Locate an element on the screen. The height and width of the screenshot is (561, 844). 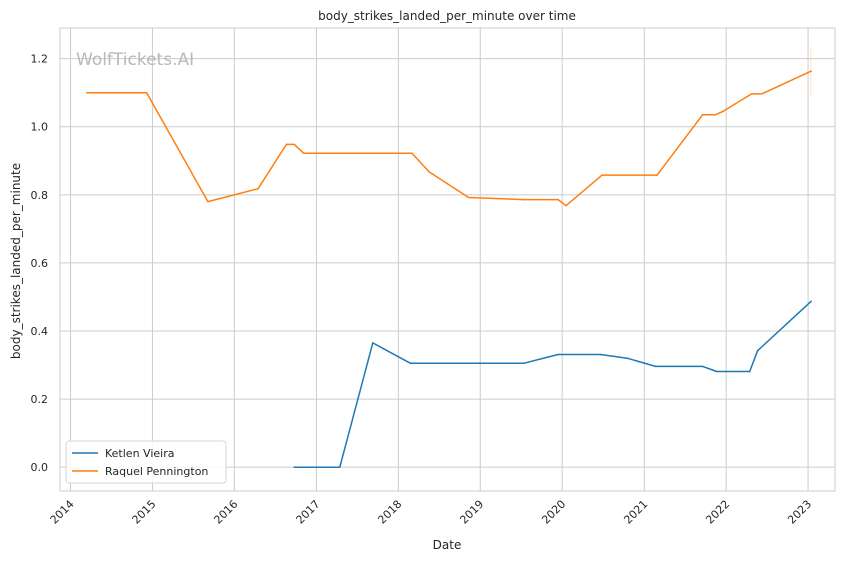
legend-box is located at coordinates (146, 462).